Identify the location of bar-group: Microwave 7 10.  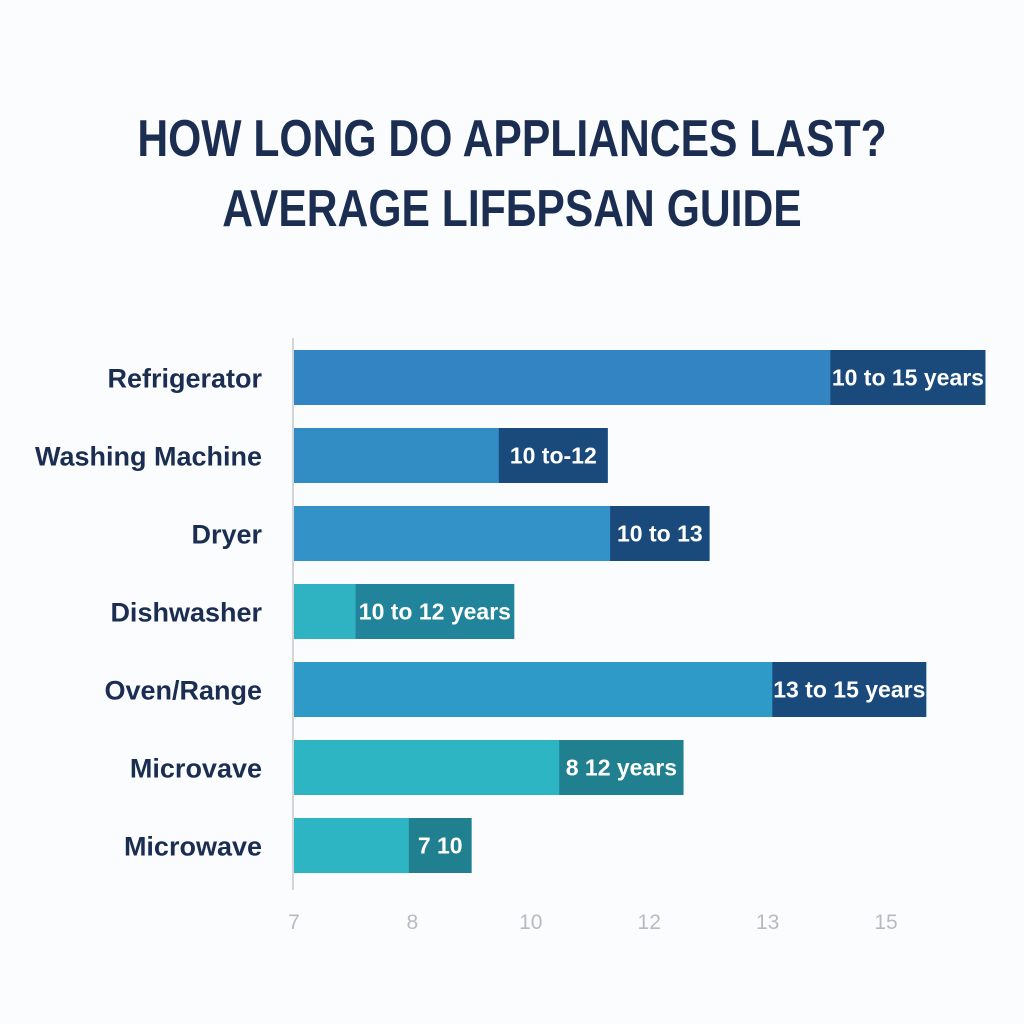
(298, 845).